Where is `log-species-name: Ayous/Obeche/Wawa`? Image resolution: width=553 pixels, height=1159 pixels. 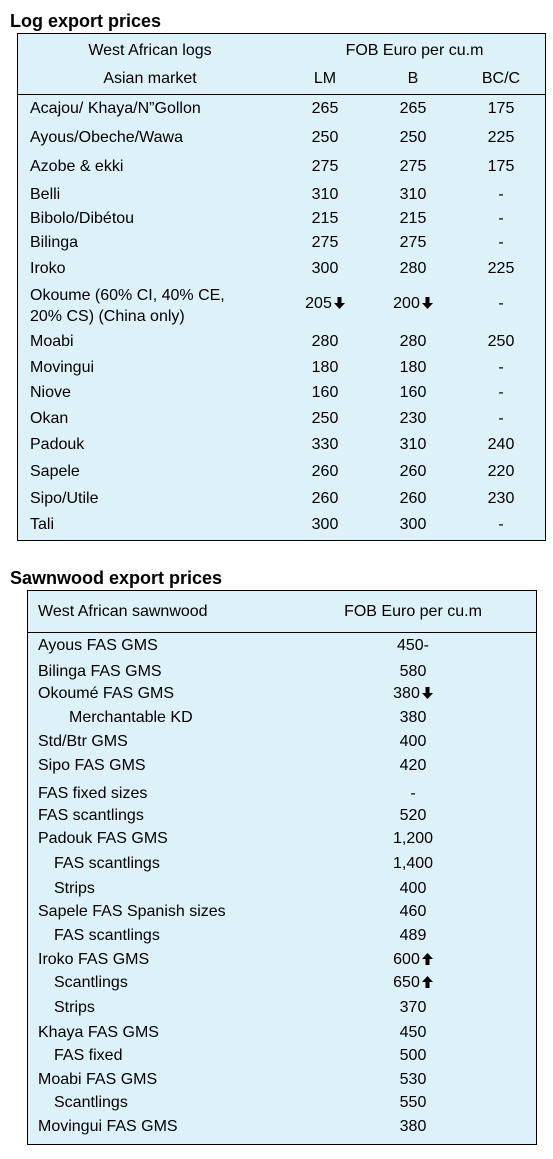 log-species-name: Ayous/Obeche/Wawa is located at coordinates (106, 137).